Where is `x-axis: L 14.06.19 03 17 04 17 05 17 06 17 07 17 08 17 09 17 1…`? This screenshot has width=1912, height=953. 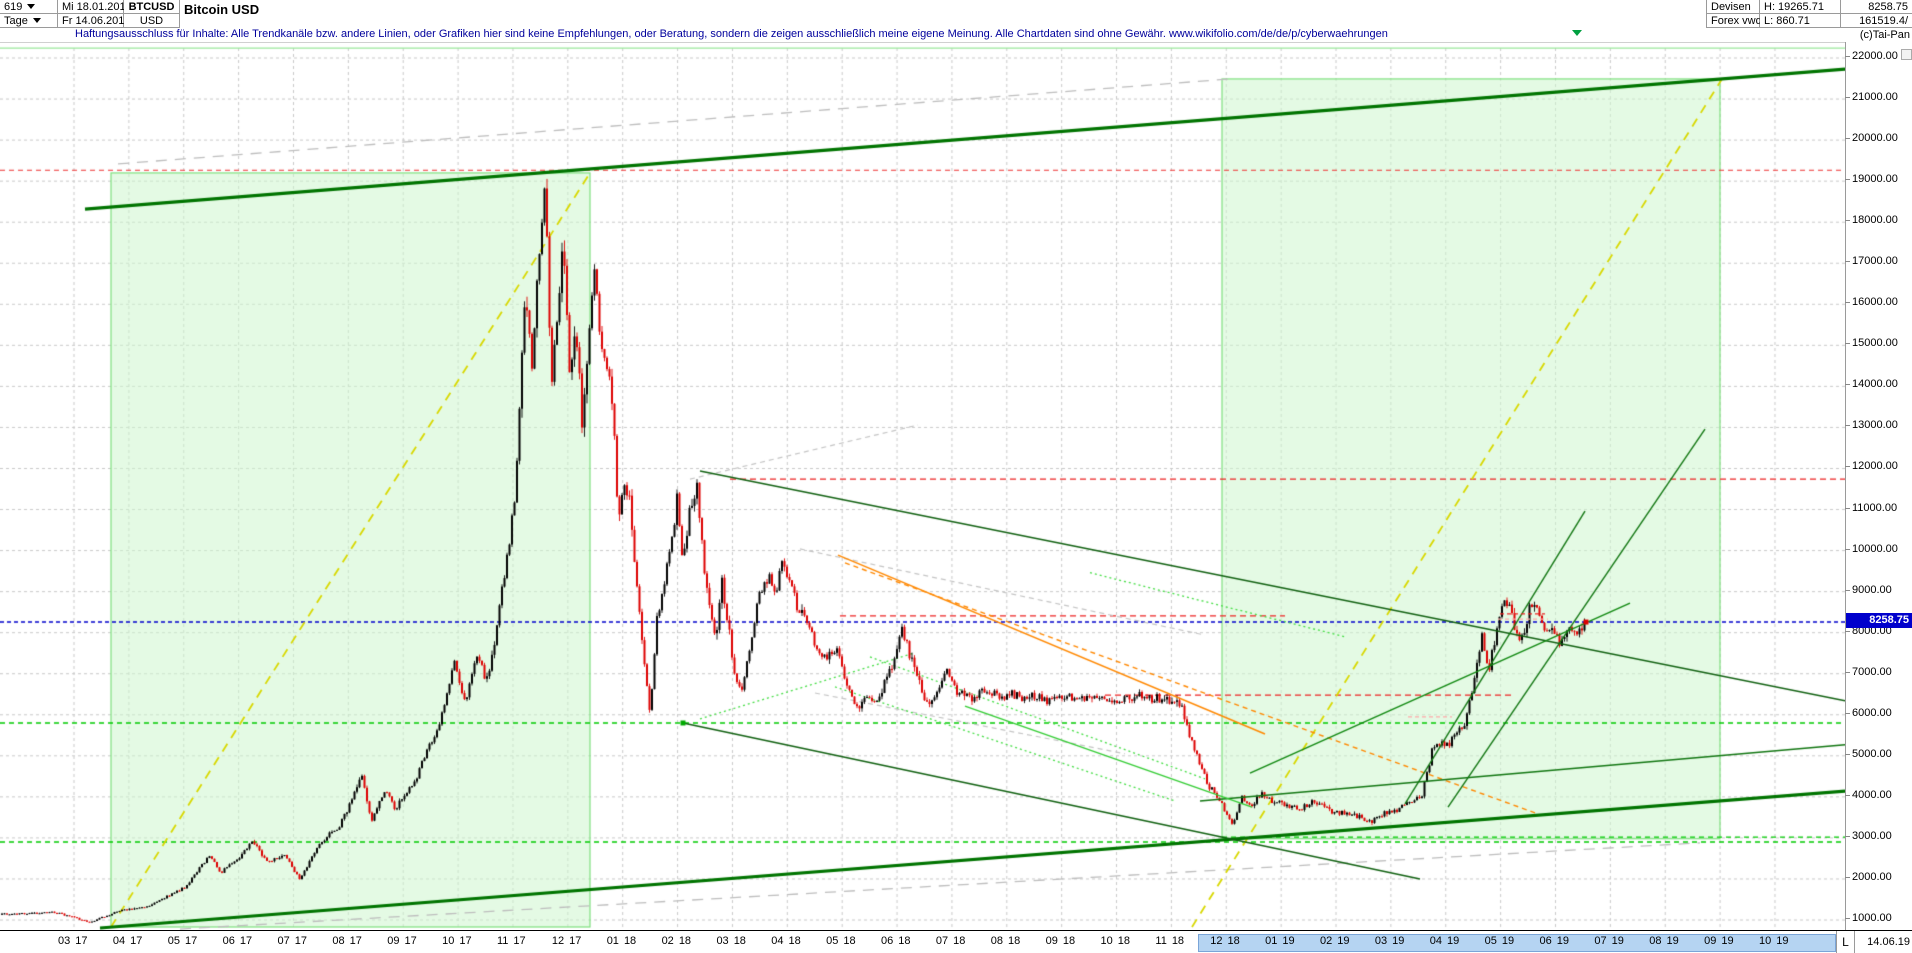 x-axis: L 14.06.19 03 17 04 17 05 17 06 17 07 17 08 17 09 17 1… is located at coordinates (956, 941).